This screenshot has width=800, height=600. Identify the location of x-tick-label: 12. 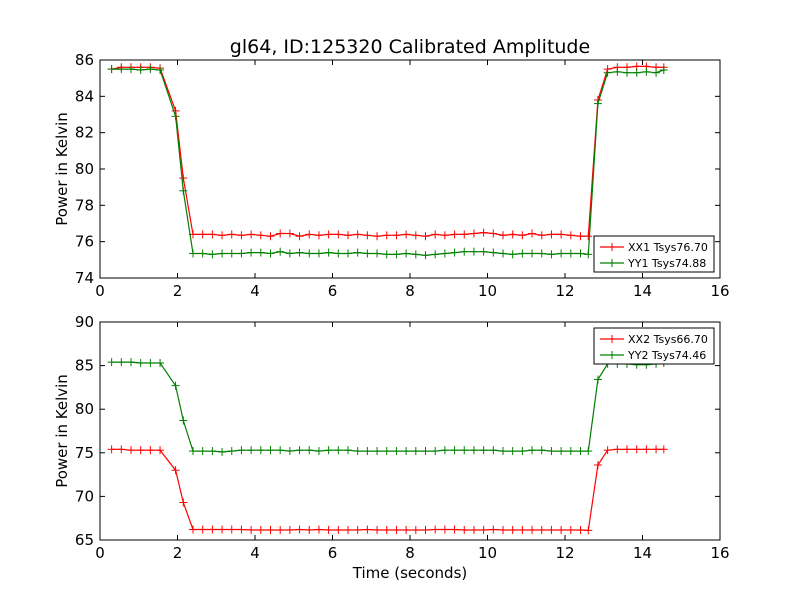
(564, 553).